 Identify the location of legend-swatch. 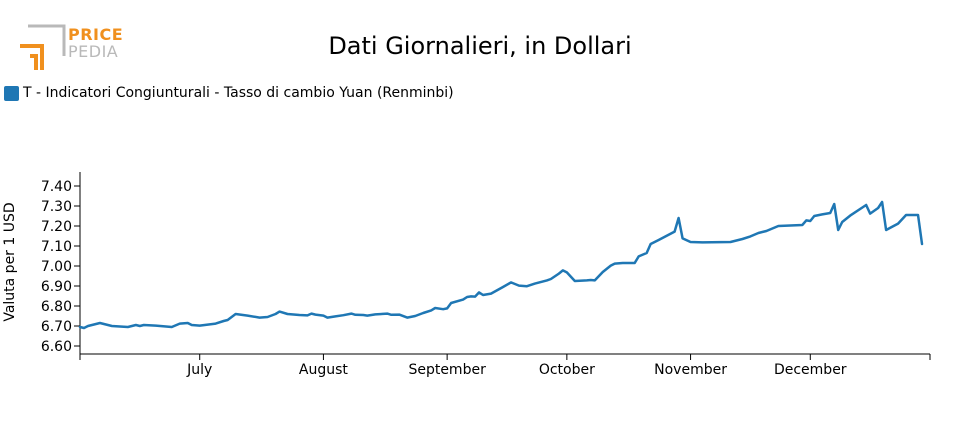
(11, 93).